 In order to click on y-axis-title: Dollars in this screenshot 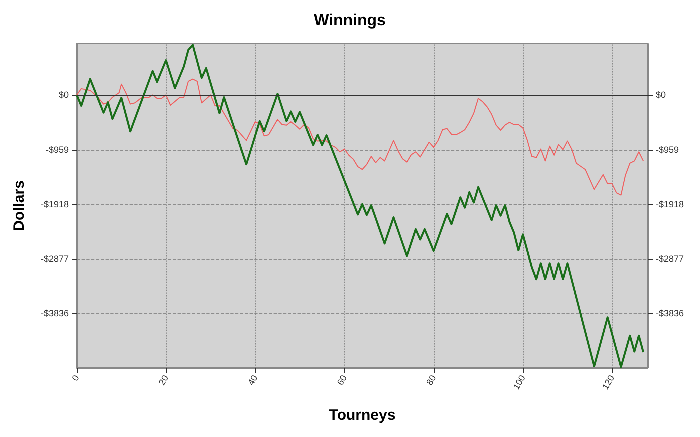, I will do `click(19, 206)`.